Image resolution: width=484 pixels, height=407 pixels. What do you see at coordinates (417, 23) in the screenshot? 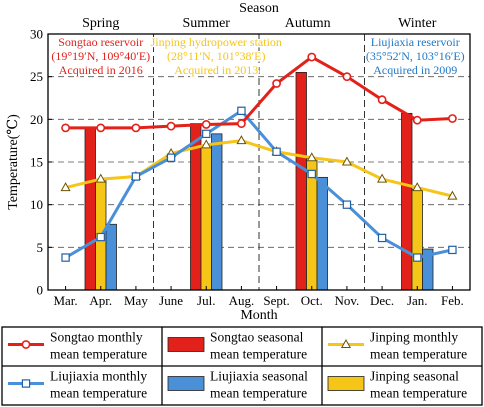
I see `season-label: Winter` at bounding box center [417, 23].